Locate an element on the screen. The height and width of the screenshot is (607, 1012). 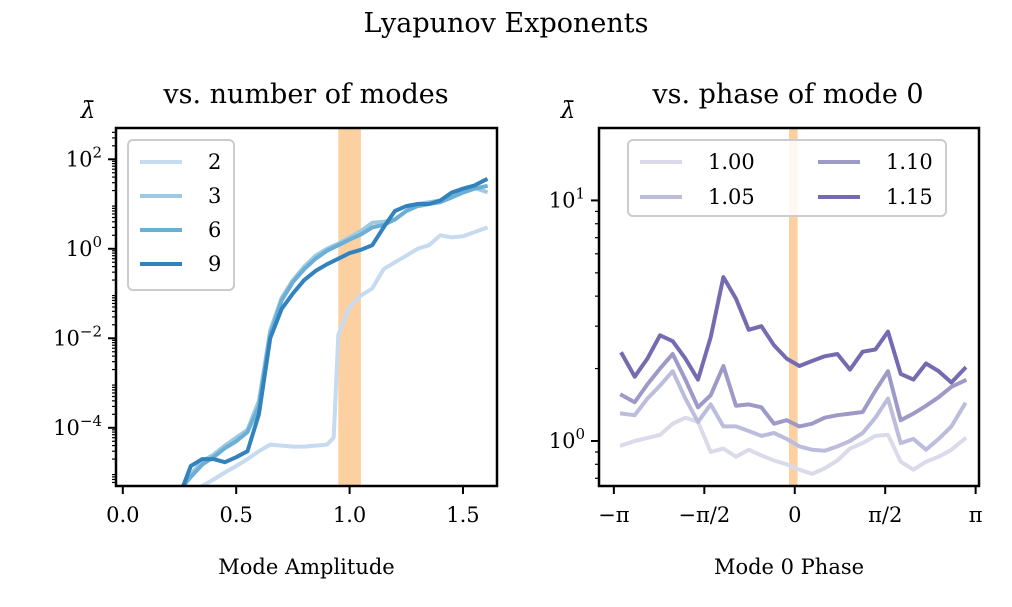
y-tick-exponent: −4 is located at coordinates (91, 421).